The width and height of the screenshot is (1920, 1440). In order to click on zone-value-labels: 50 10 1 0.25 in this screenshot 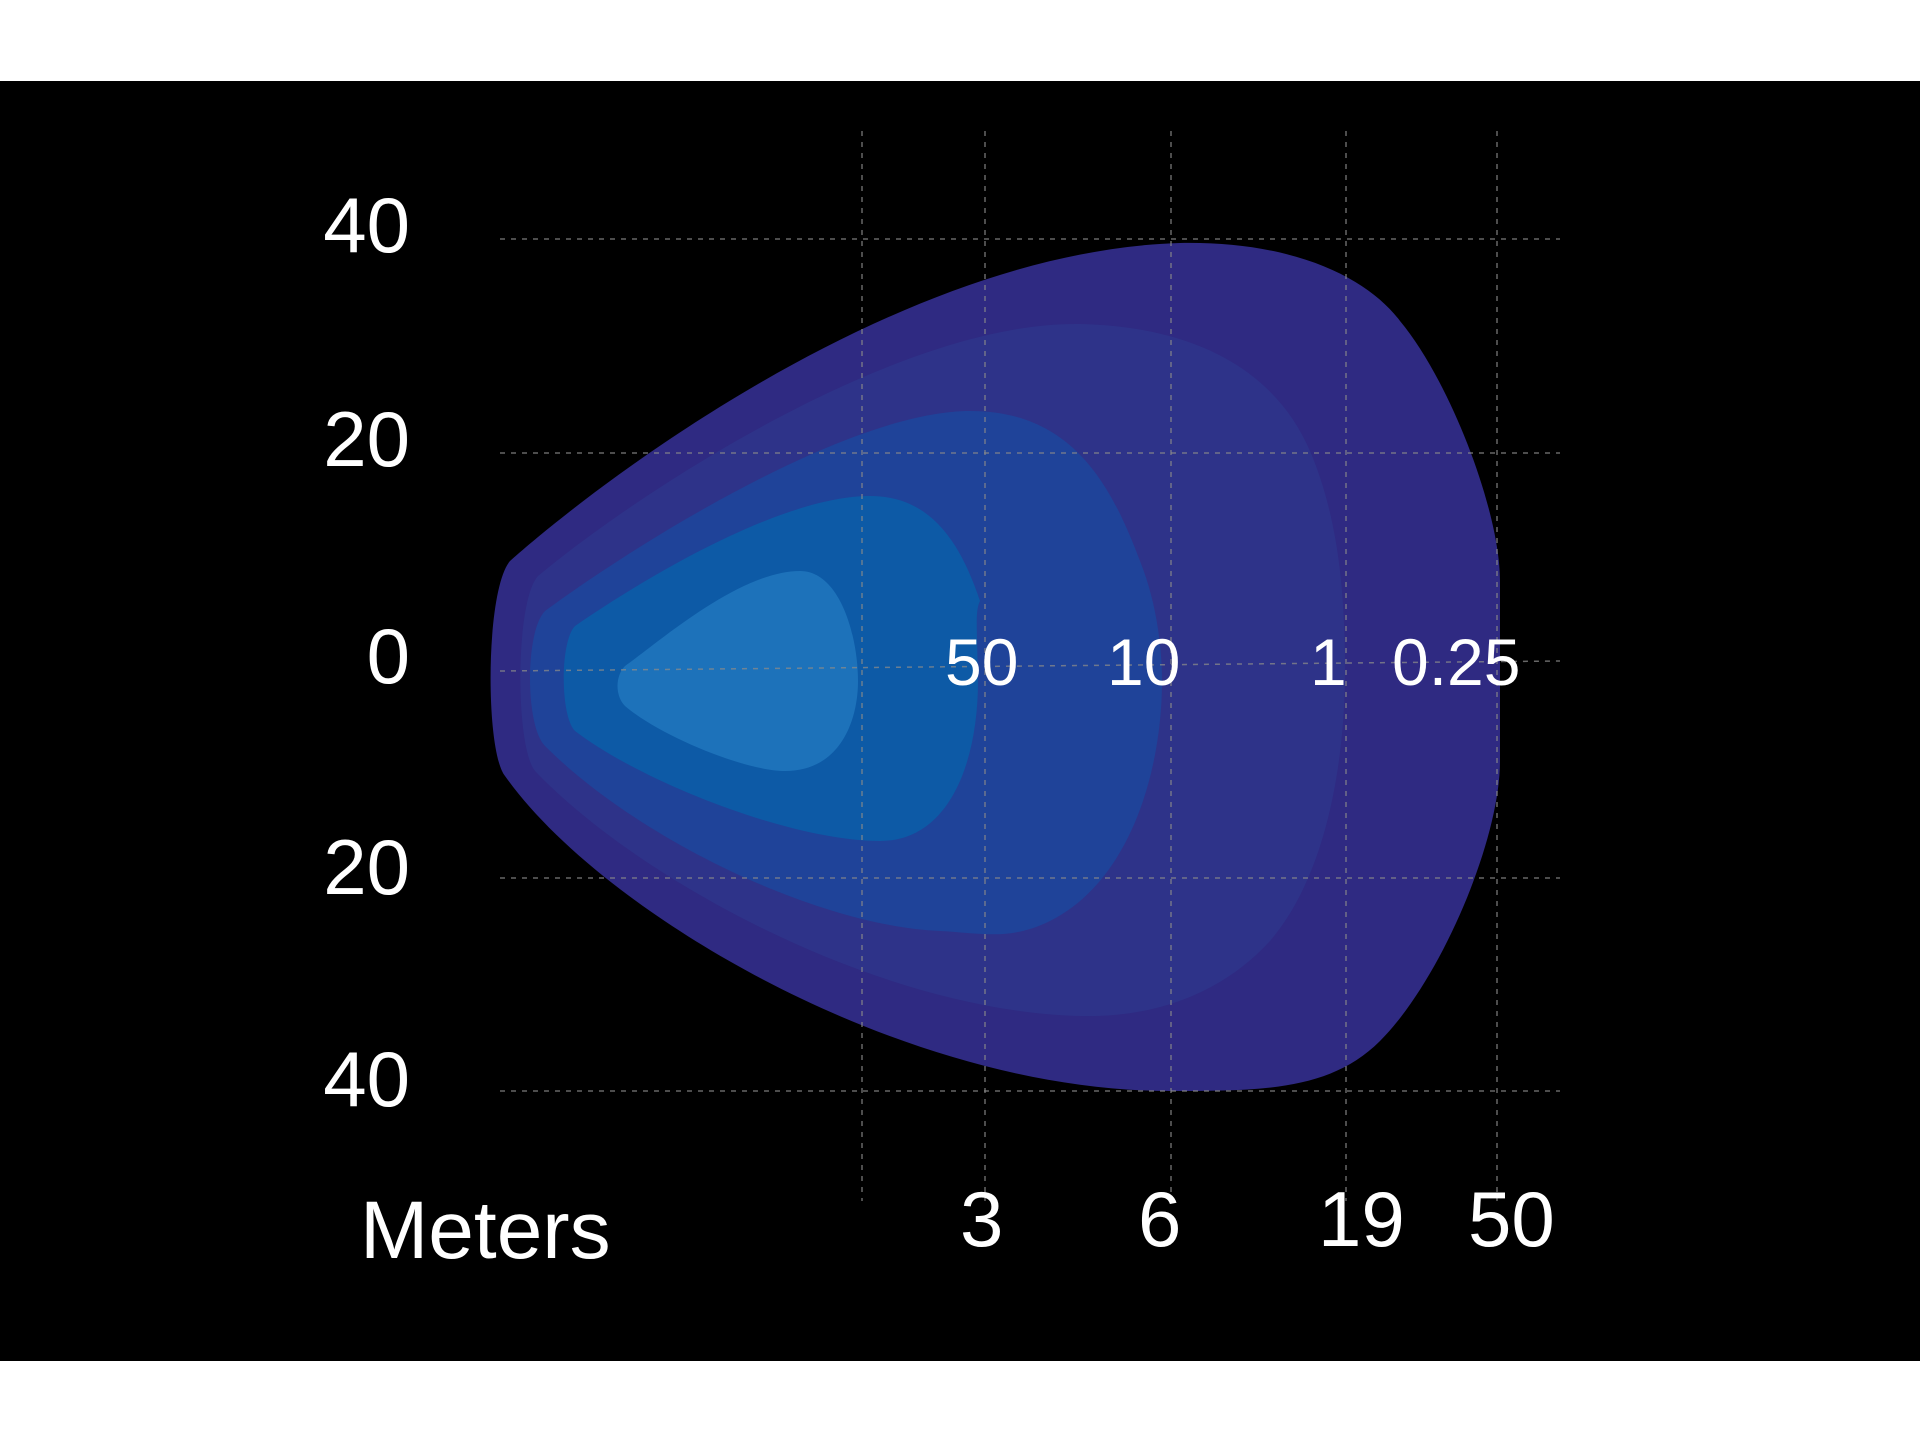, I will do `click(1232, 662)`.